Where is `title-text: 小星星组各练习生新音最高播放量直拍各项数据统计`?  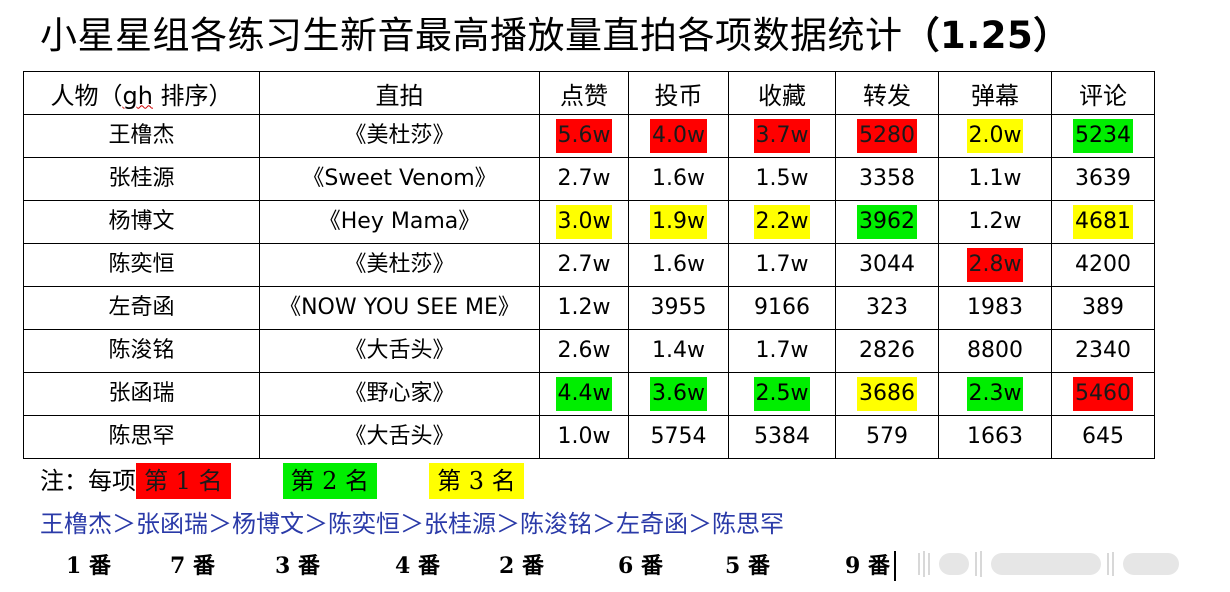 title-text: 小星星组各练习生新音最高播放量直拍各项数据统计 is located at coordinates (471, 35).